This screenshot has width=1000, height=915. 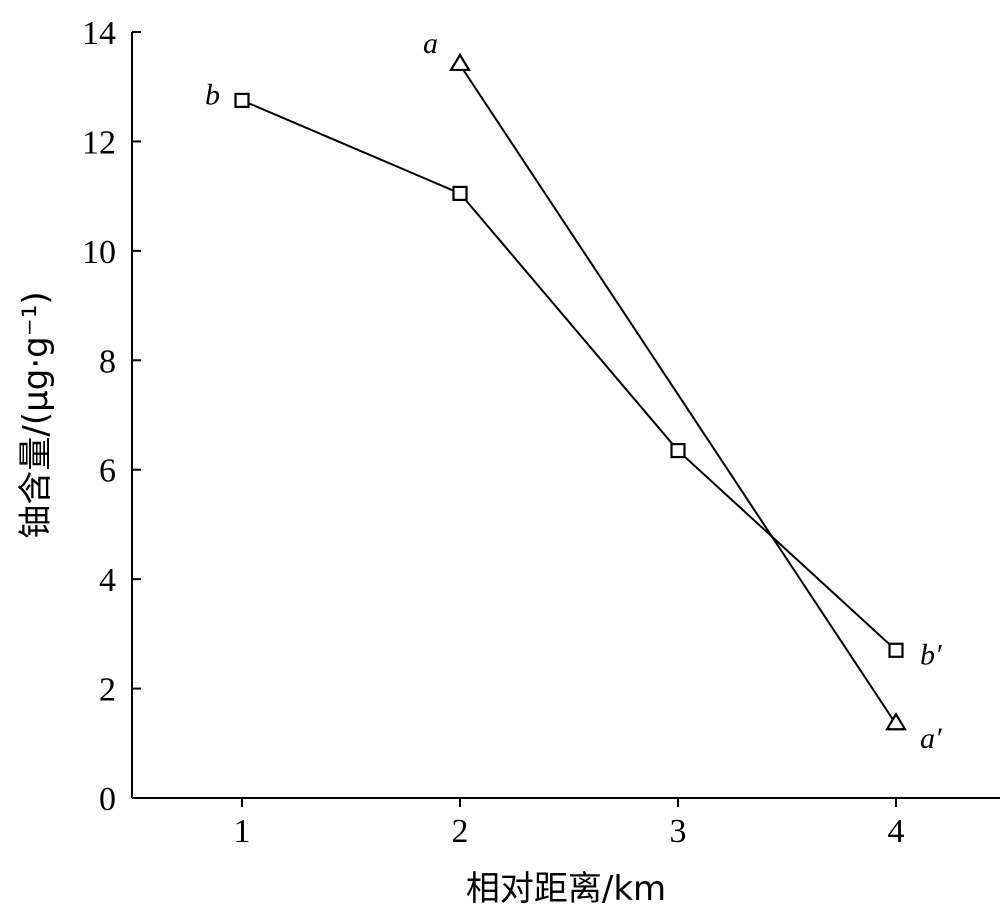 What do you see at coordinates (678, 831) in the screenshot?
I see `x-tick-label: 3` at bounding box center [678, 831].